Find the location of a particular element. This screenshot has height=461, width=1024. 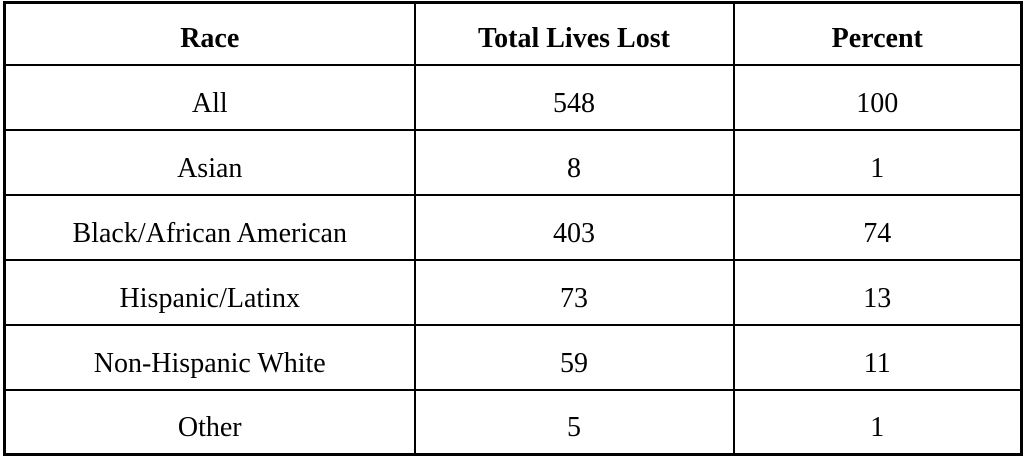

table-row: Black/African American 403 74 is located at coordinates (513, 227).